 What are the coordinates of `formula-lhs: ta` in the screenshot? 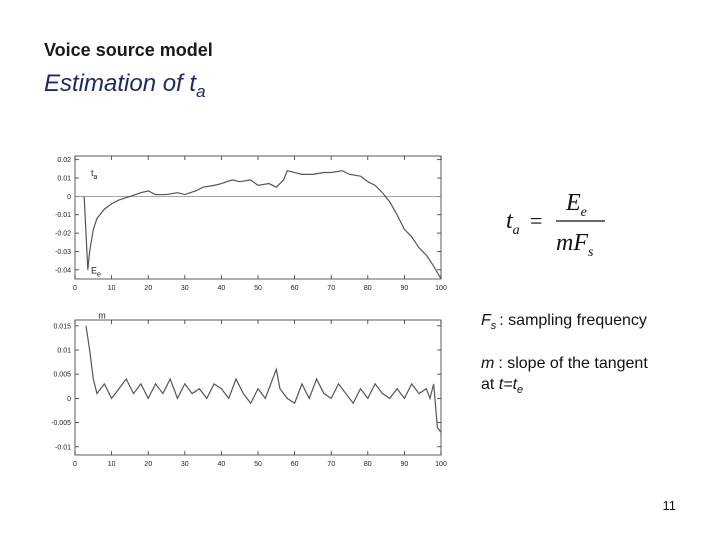 It's located at (513, 223).